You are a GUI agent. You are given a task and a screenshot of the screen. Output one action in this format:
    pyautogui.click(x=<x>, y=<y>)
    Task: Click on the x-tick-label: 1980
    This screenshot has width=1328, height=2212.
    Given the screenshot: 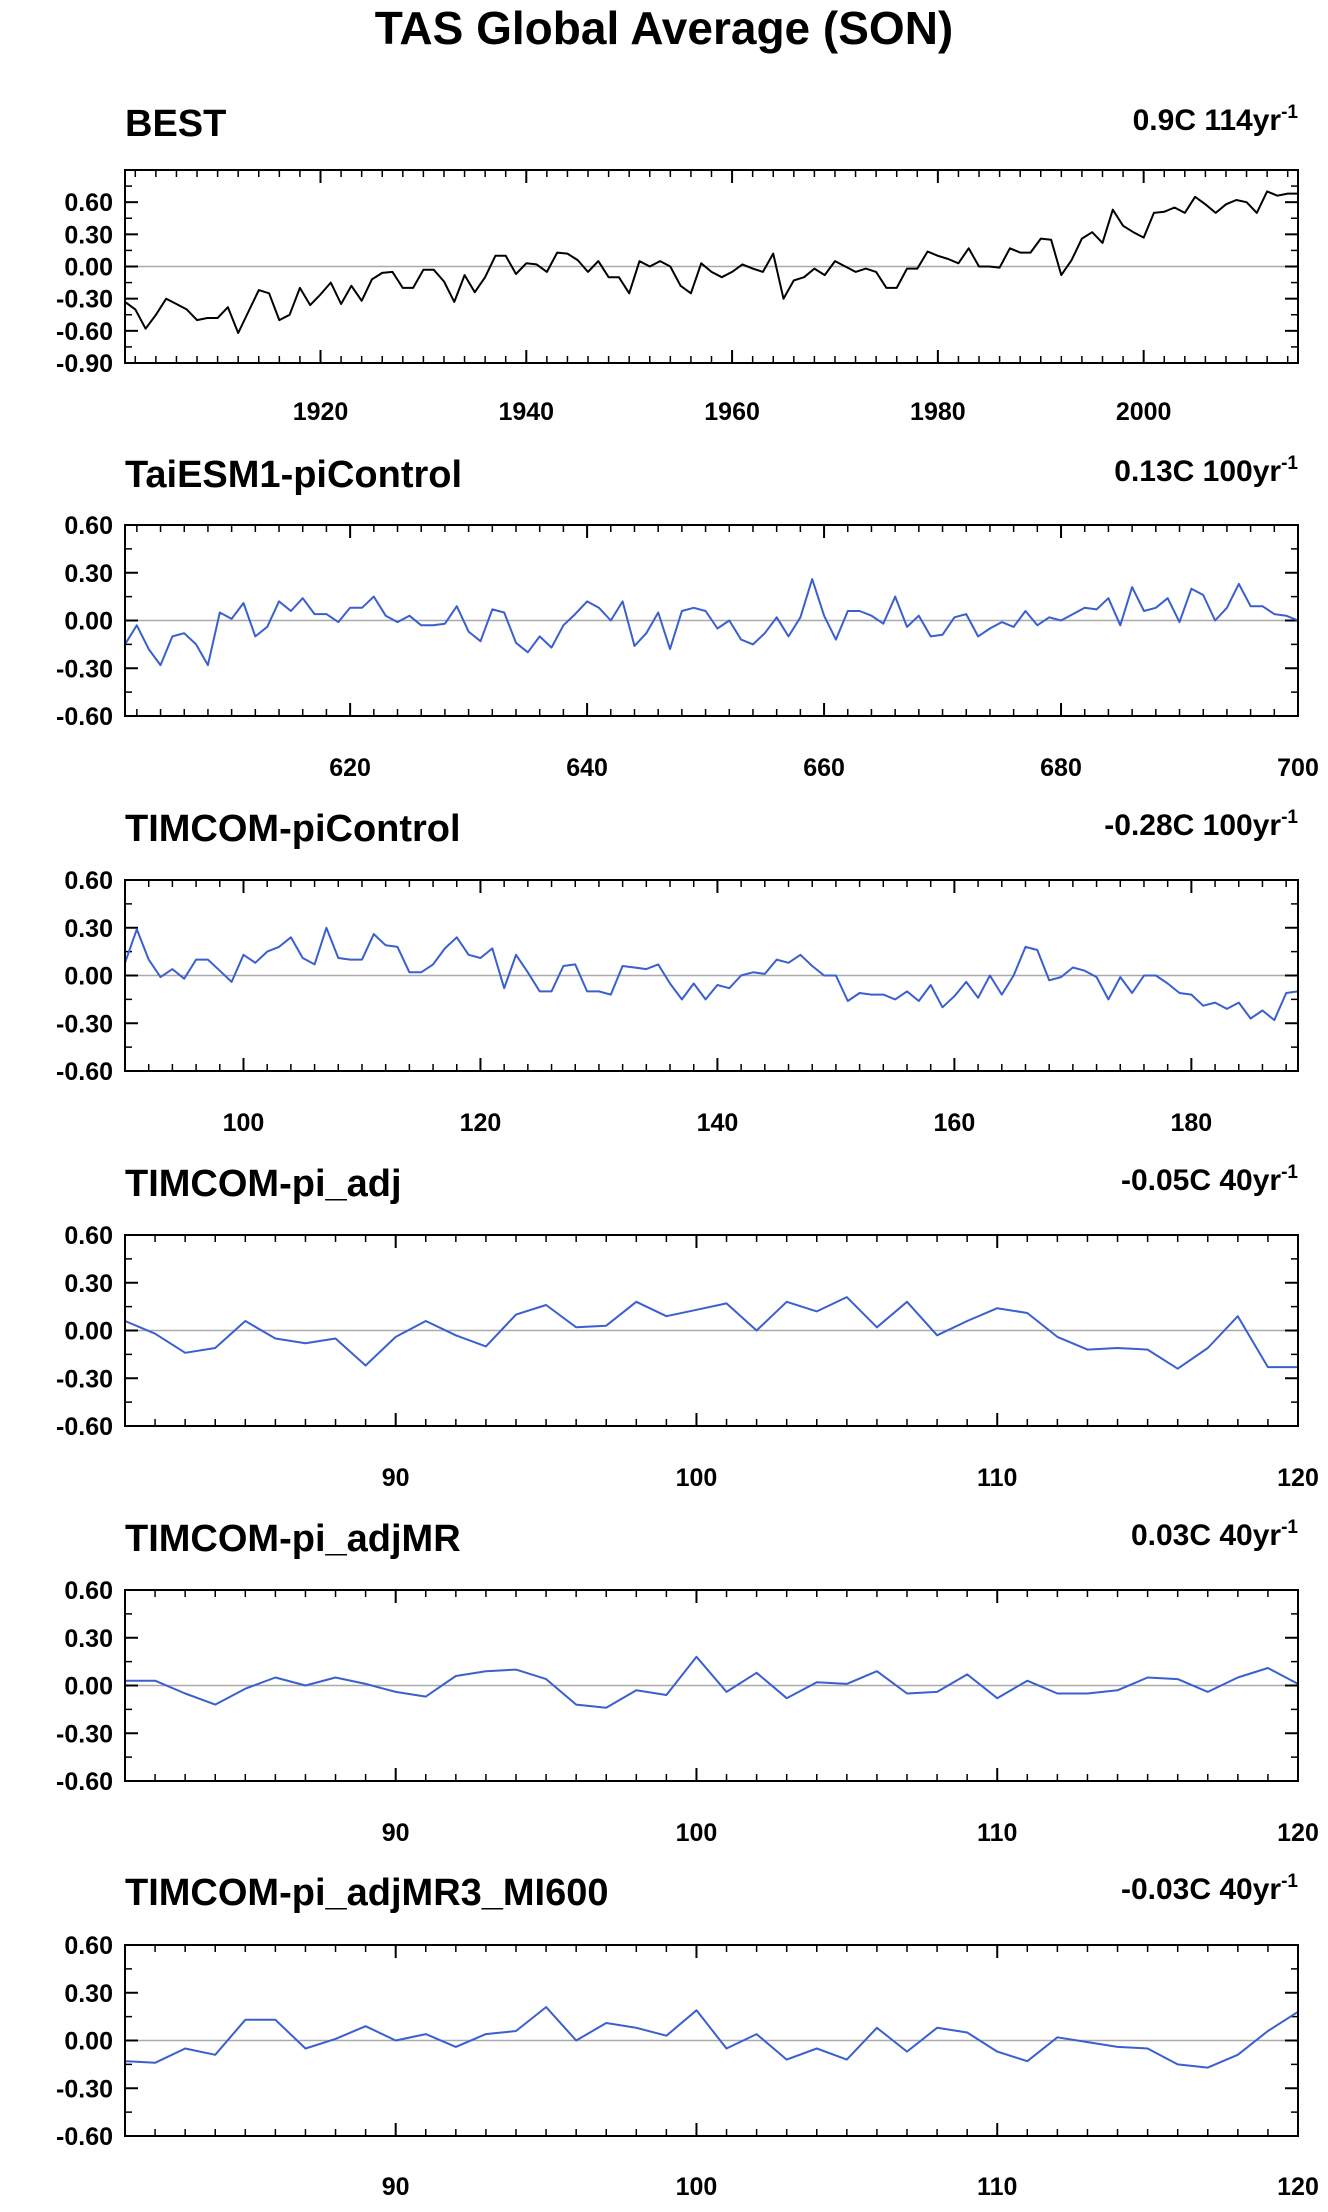 What is the action you would take?
    pyautogui.click(x=938, y=412)
    